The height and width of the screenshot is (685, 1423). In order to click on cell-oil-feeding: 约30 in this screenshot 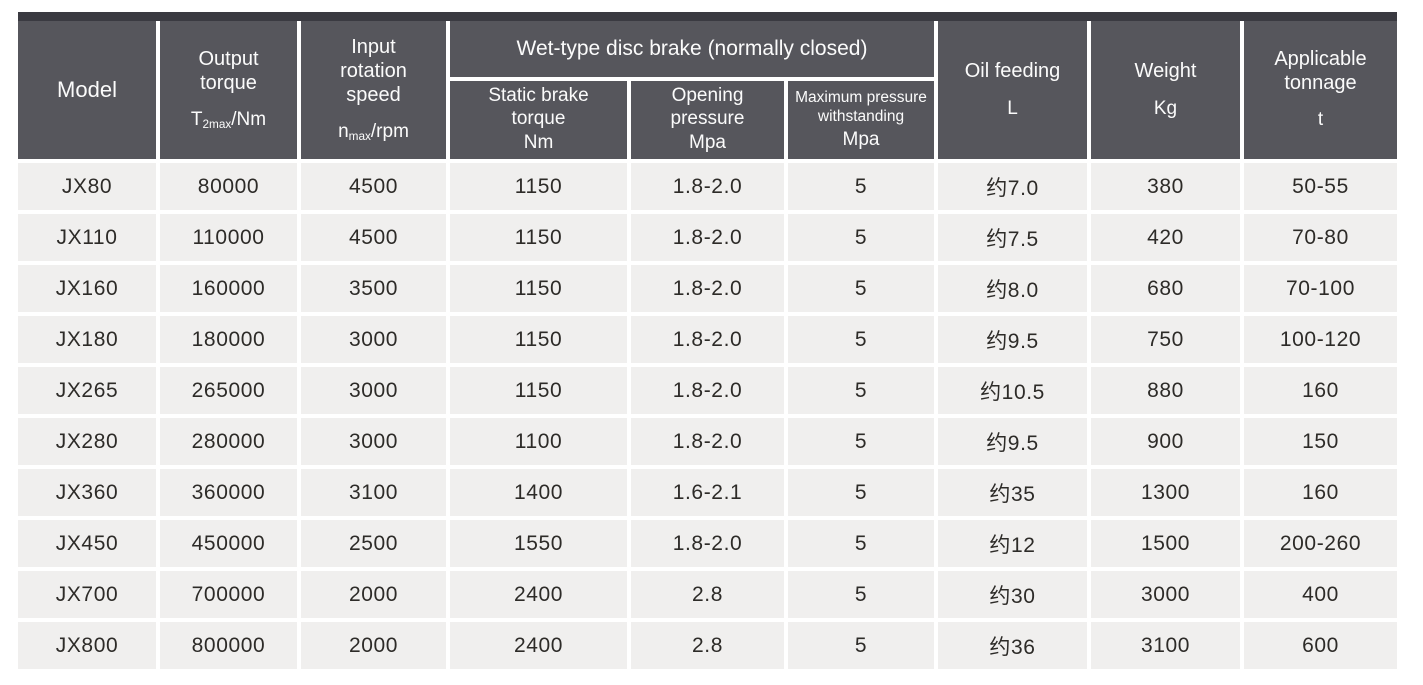, I will do `click(1012, 594)`.